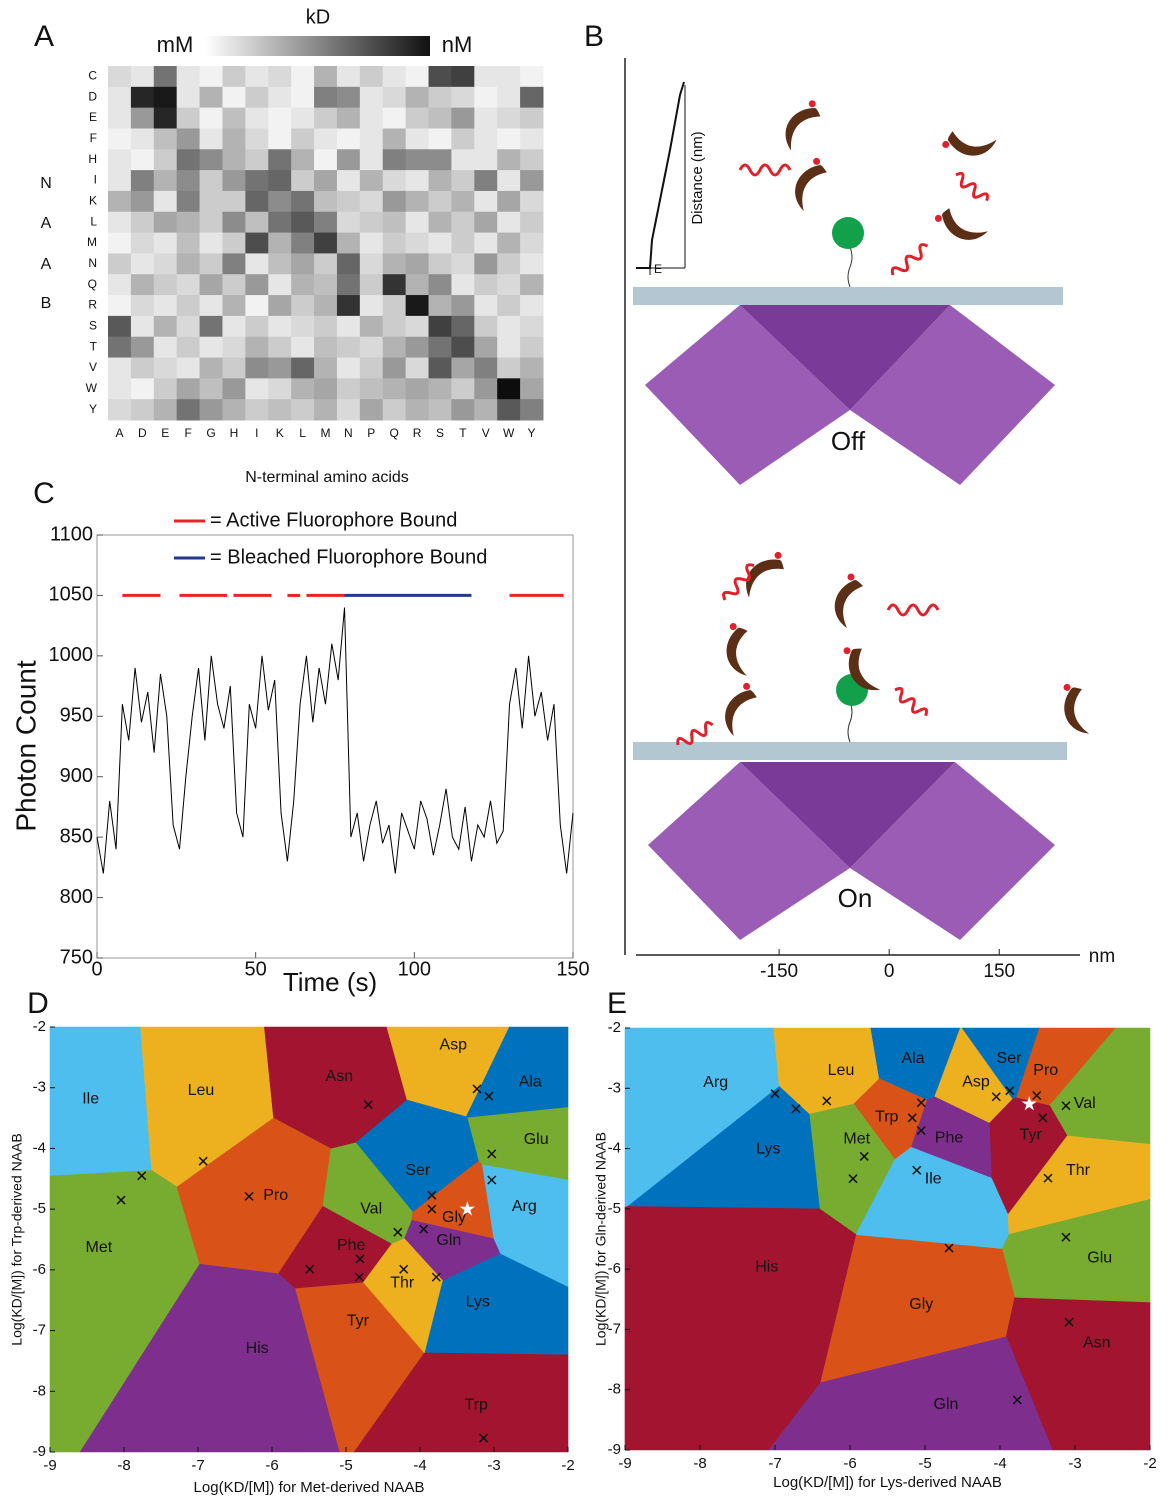 The width and height of the screenshot is (1169, 1498). I want to click on y-tick-label: 750, so click(76, 957).